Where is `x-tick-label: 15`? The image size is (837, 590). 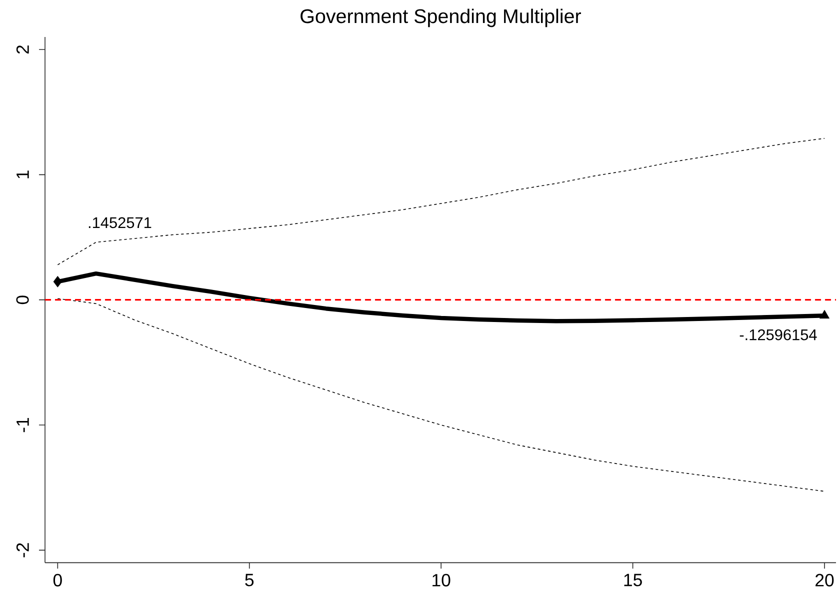 x-tick-label: 15 is located at coordinates (633, 580).